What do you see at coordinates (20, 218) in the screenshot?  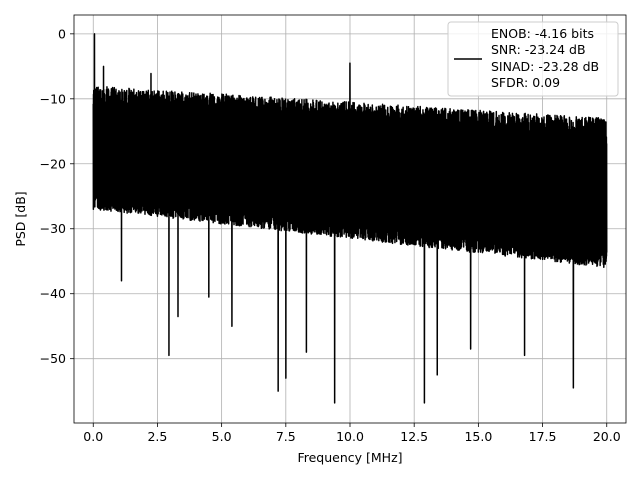 I see `y-axis-label: PSD [dB]` at bounding box center [20, 218].